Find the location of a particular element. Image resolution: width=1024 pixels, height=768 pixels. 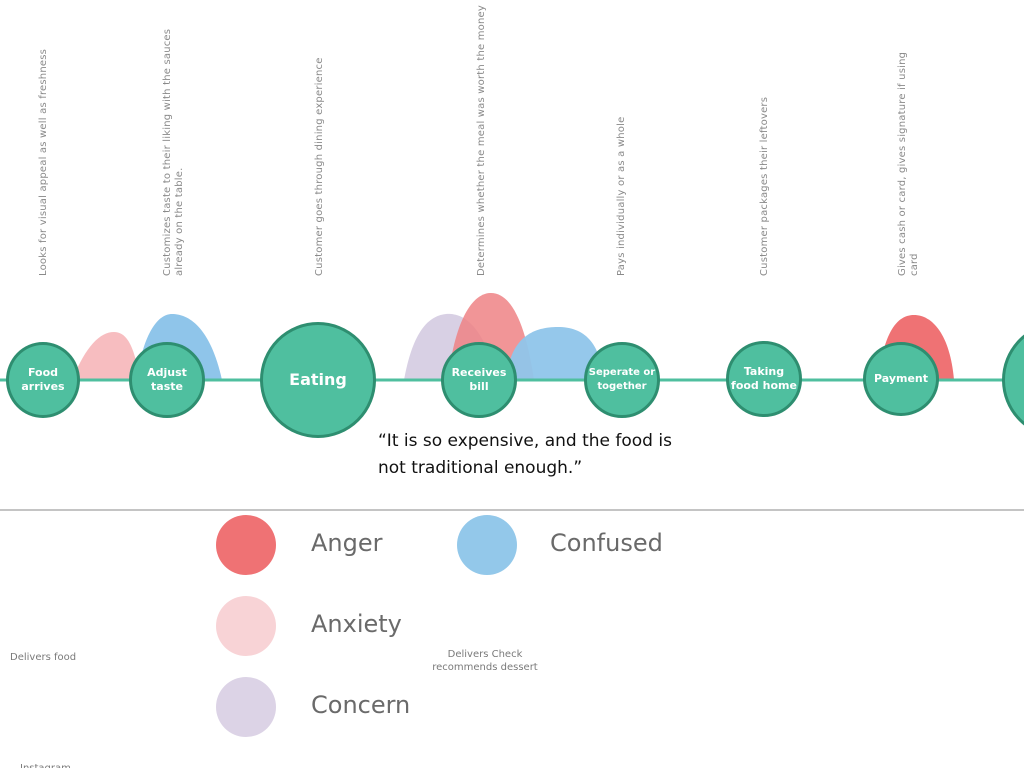

anger-legend-swatch is located at coordinates (246, 545).